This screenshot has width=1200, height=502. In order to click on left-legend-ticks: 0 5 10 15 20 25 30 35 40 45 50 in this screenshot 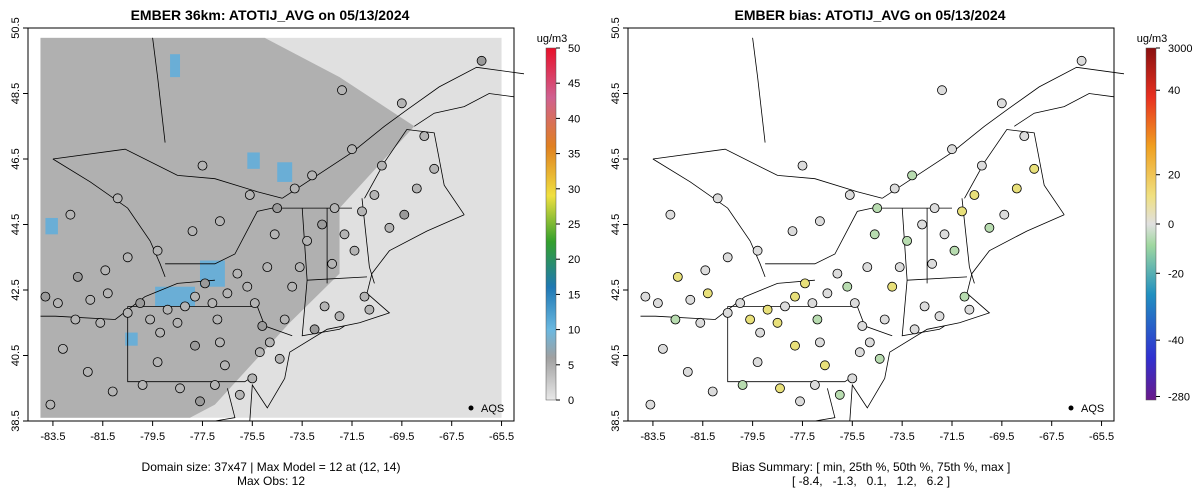, I will do `click(568, 225)`.